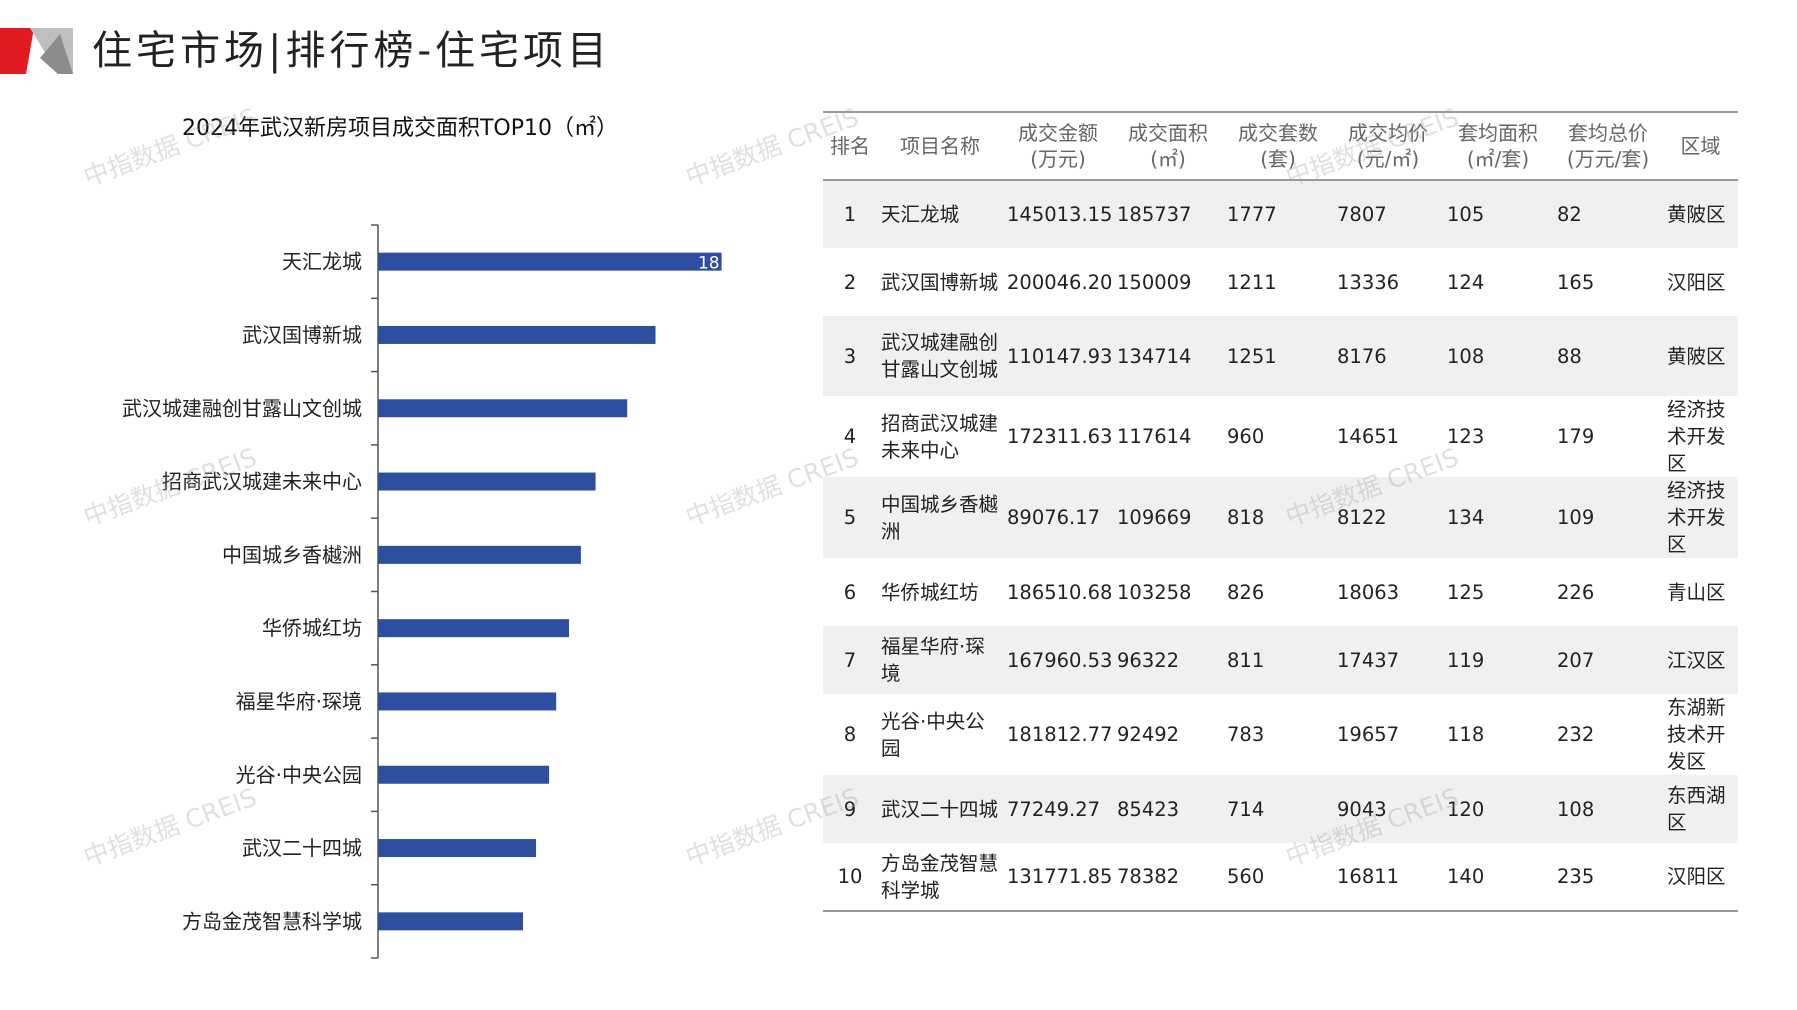 This screenshot has width=1797, height=1010. Describe the element at coordinates (940, 214) in the screenshot. I see `cell-name: 天汇龙城` at that location.